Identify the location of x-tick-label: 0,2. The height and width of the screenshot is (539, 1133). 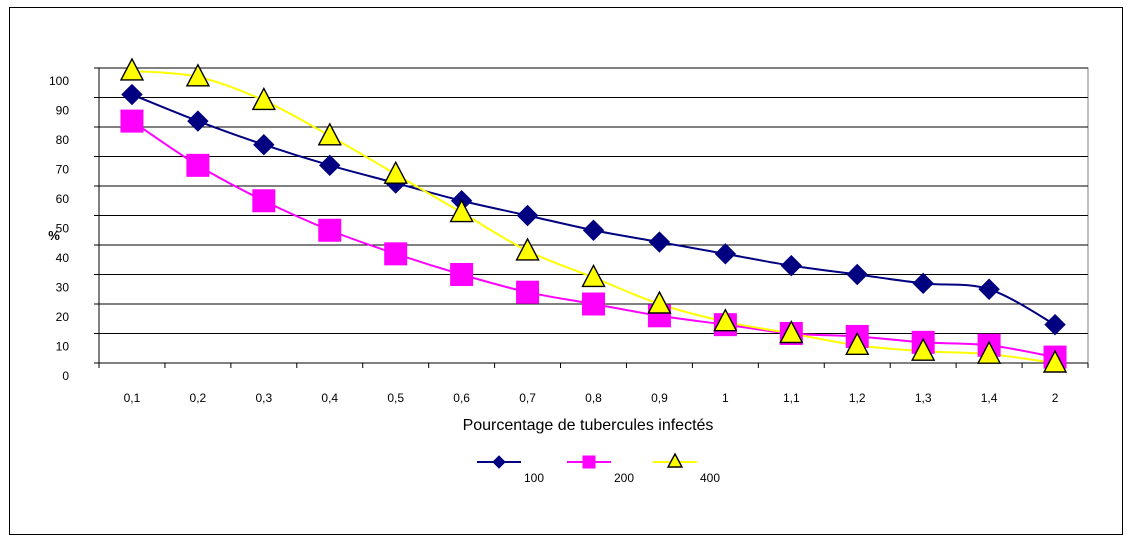
(198, 398).